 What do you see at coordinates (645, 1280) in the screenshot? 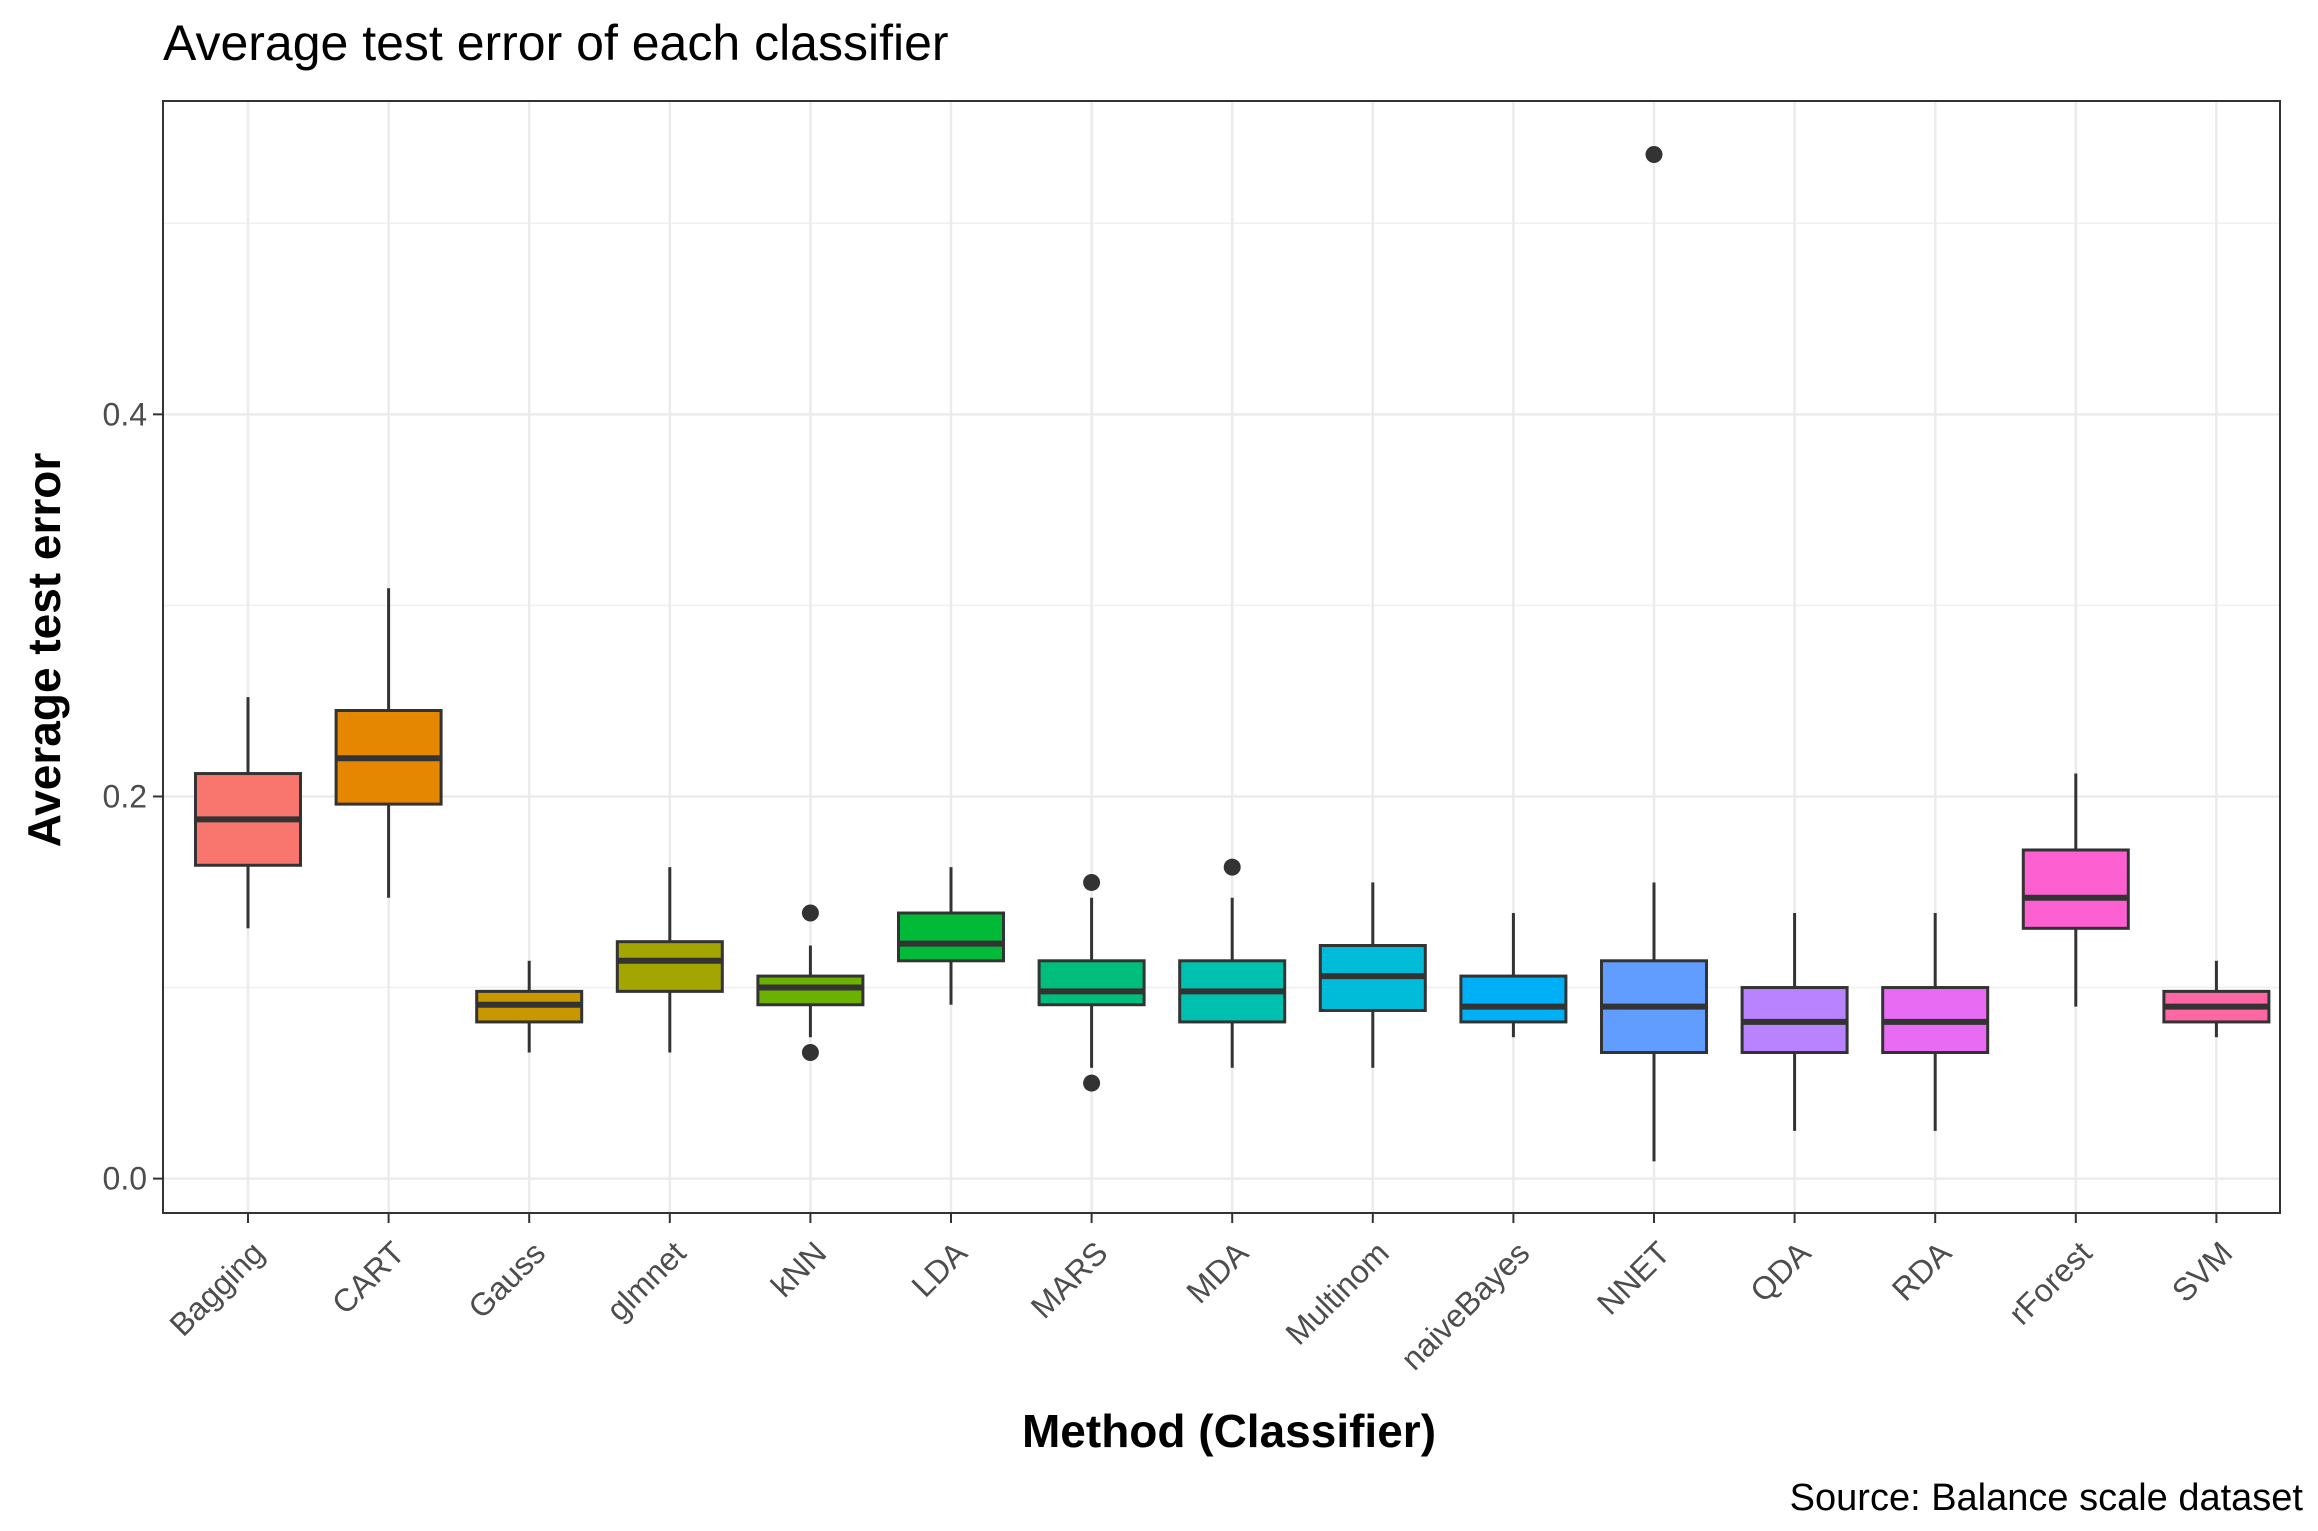
I see `x-tick-label: glmnet` at bounding box center [645, 1280].